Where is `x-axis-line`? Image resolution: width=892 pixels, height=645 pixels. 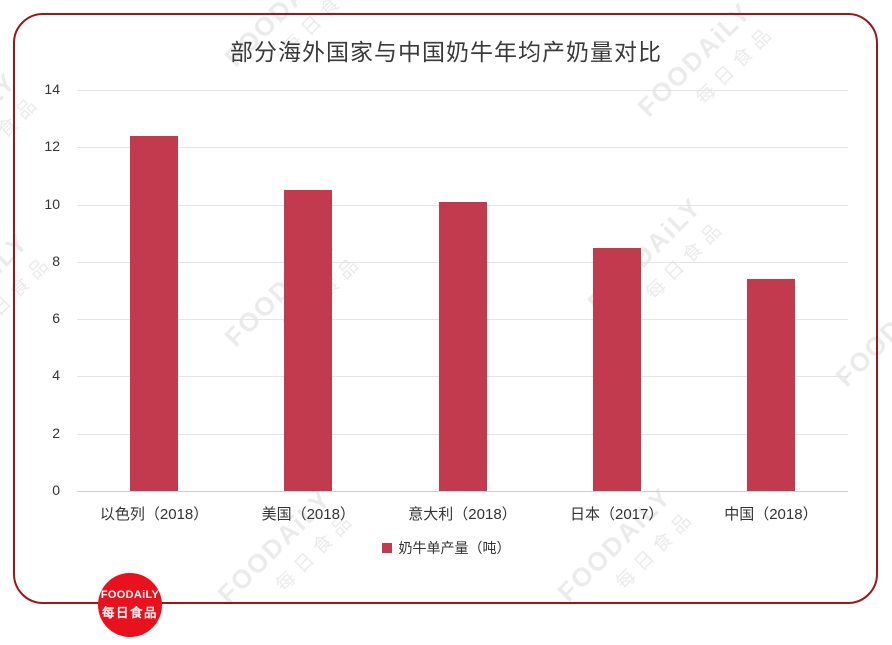 x-axis-line is located at coordinates (462, 491).